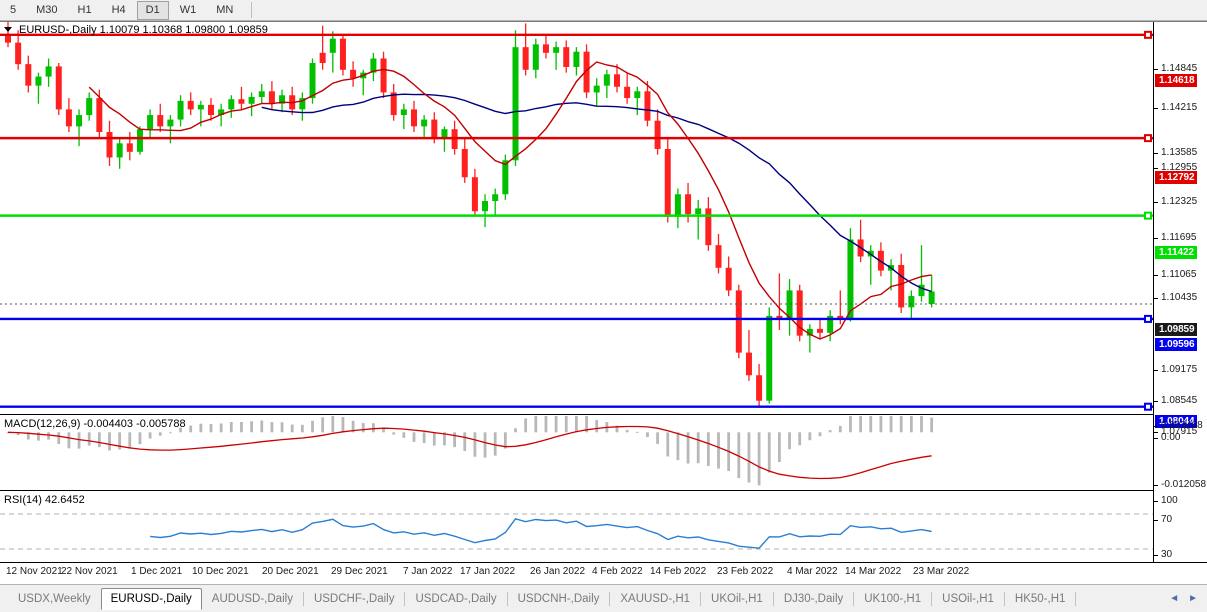 This screenshot has width=1207, height=612. Describe the element at coordinates (812, 571) in the screenshot. I see `time-tick: 4 Mar 2022` at that location.